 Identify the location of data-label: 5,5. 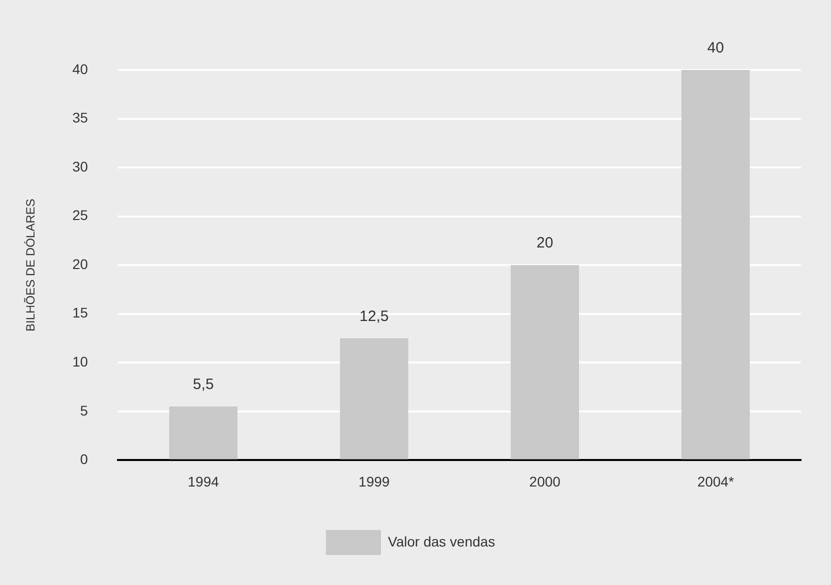
(203, 385).